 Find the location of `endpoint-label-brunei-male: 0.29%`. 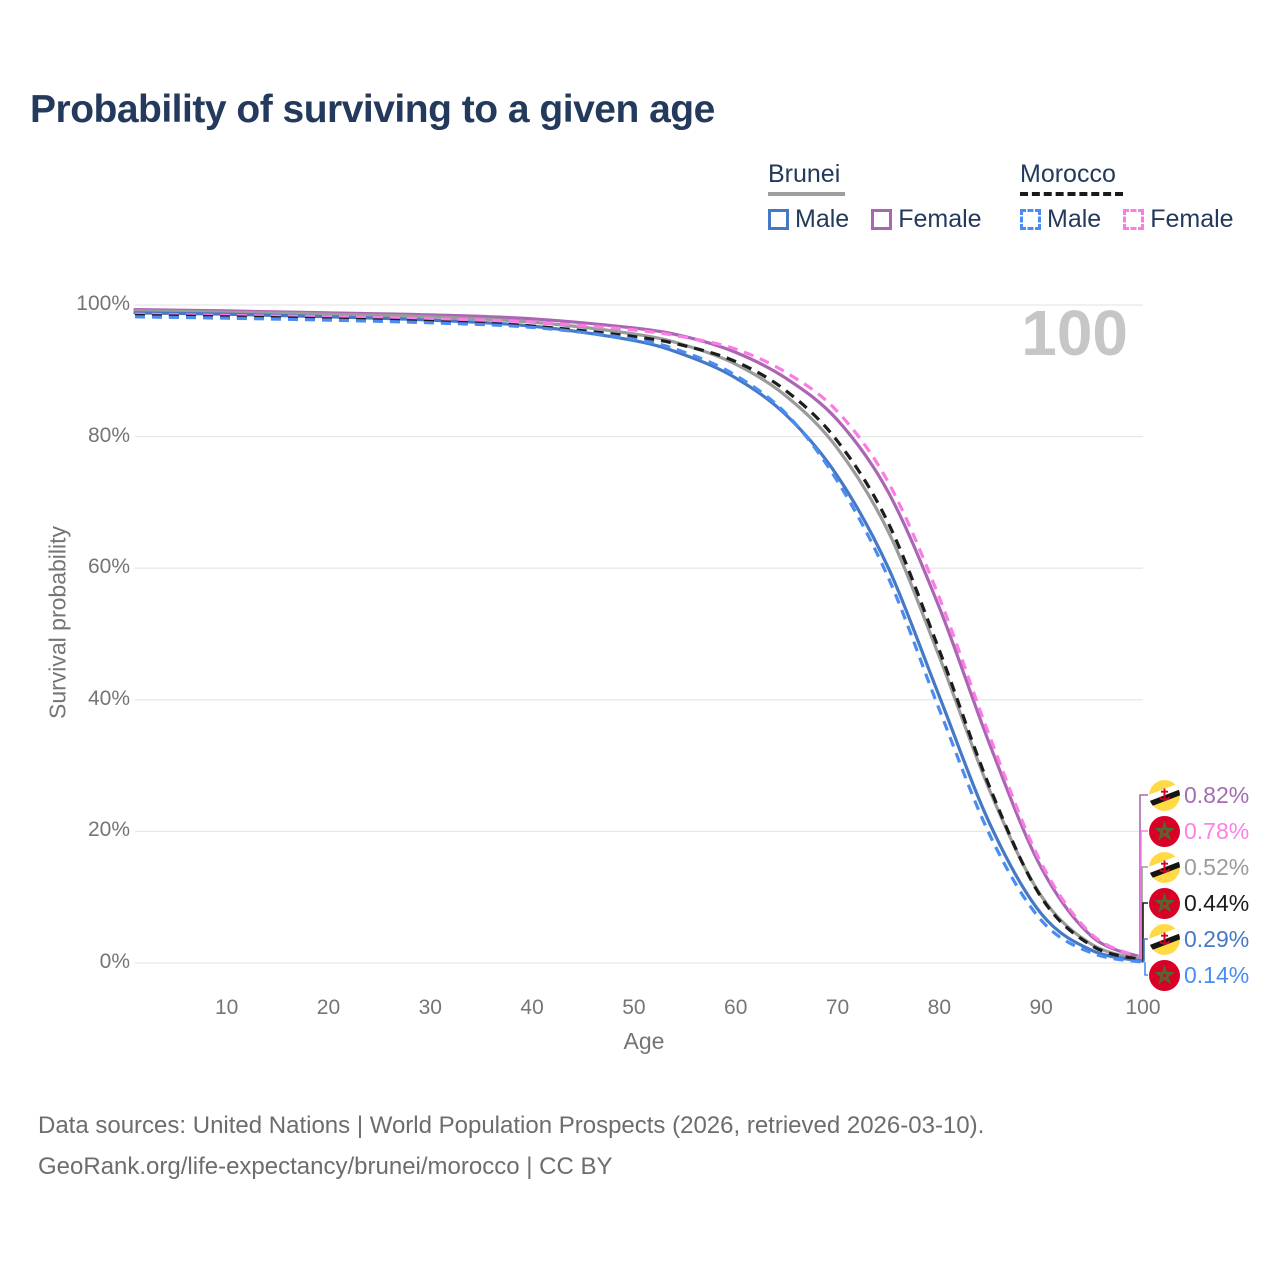

endpoint-label-brunei-male: 0.29% is located at coordinates (1199, 939).